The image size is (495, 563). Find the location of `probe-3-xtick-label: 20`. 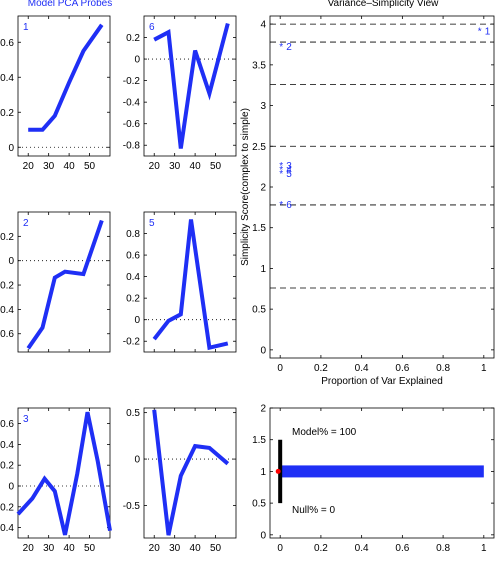

probe-3-xtick-label: 20 is located at coordinates (29, 548).